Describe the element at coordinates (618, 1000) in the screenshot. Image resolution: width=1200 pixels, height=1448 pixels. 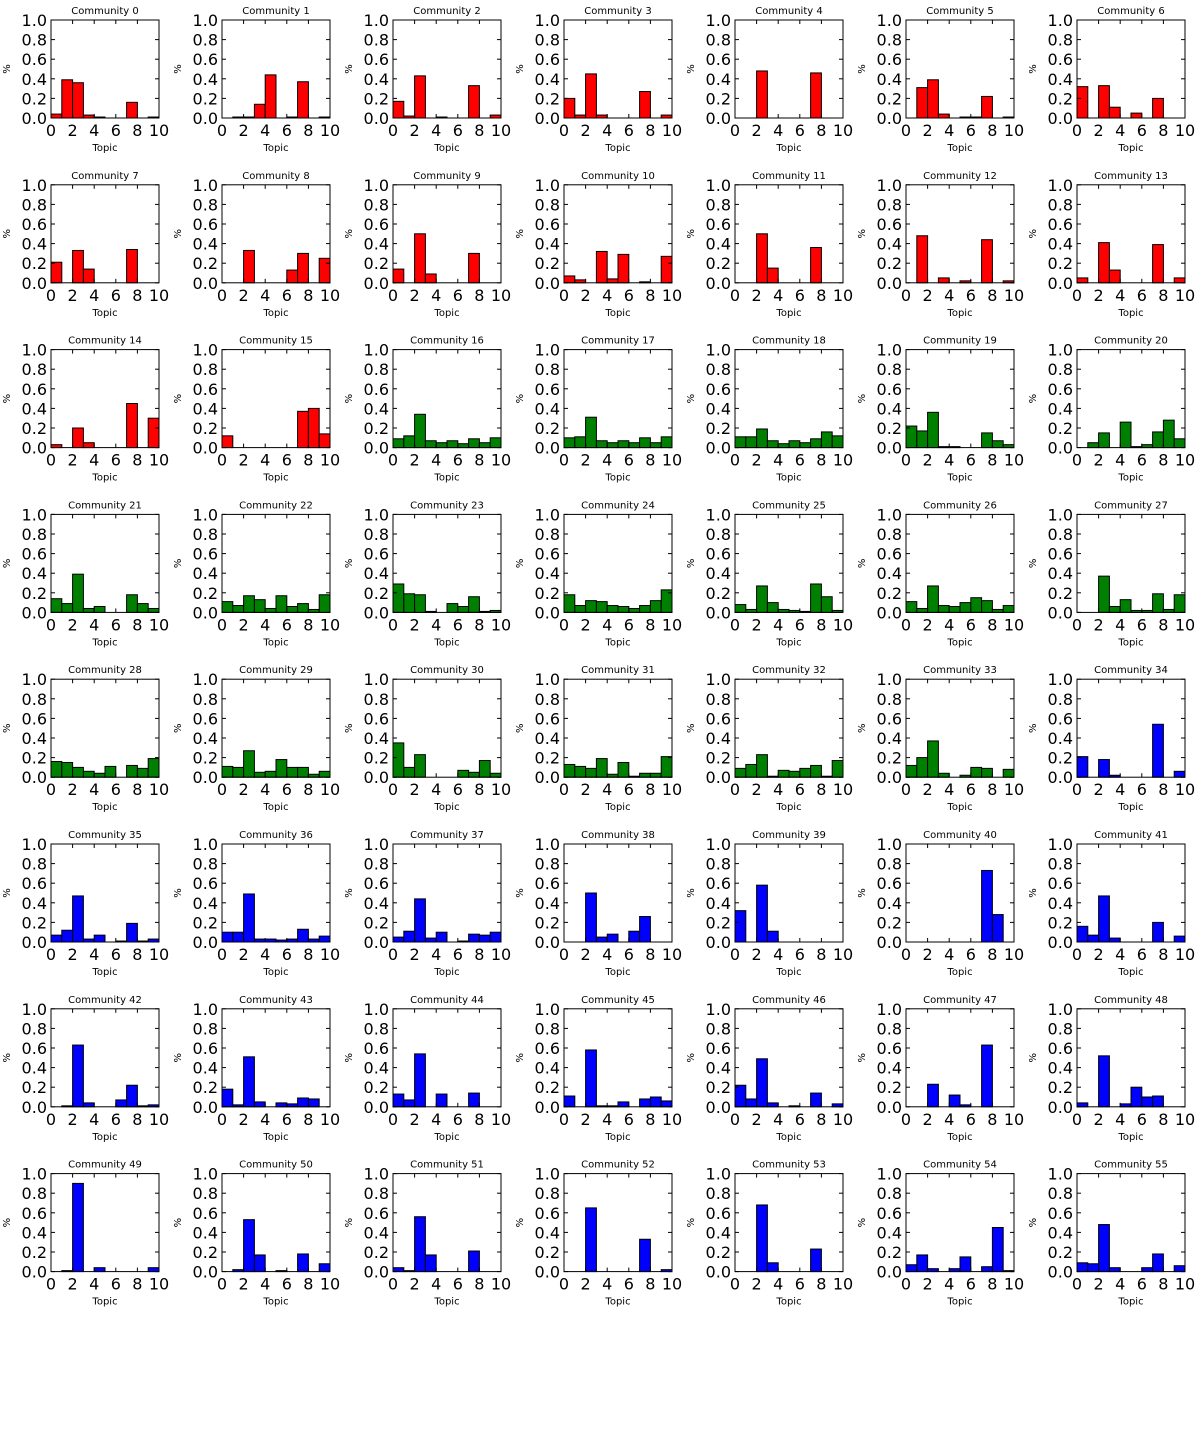
I see `chart-title: Community 45` at that location.